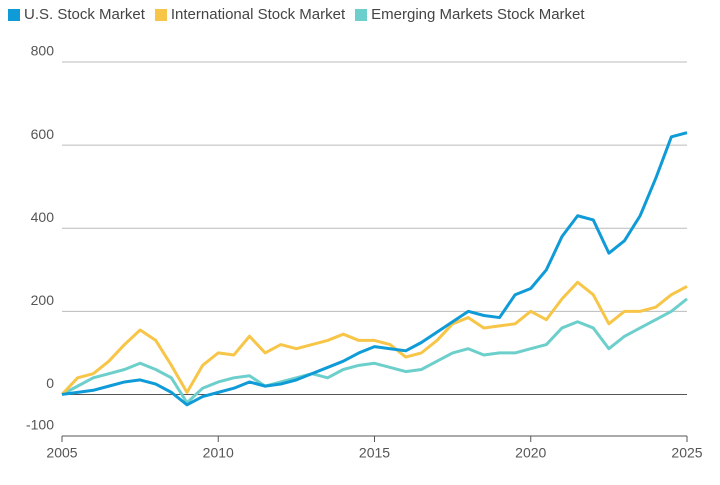 Image resolution: width=720 pixels, height=485 pixels. I want to click on y-tick-label: 200, so click(43, 300).